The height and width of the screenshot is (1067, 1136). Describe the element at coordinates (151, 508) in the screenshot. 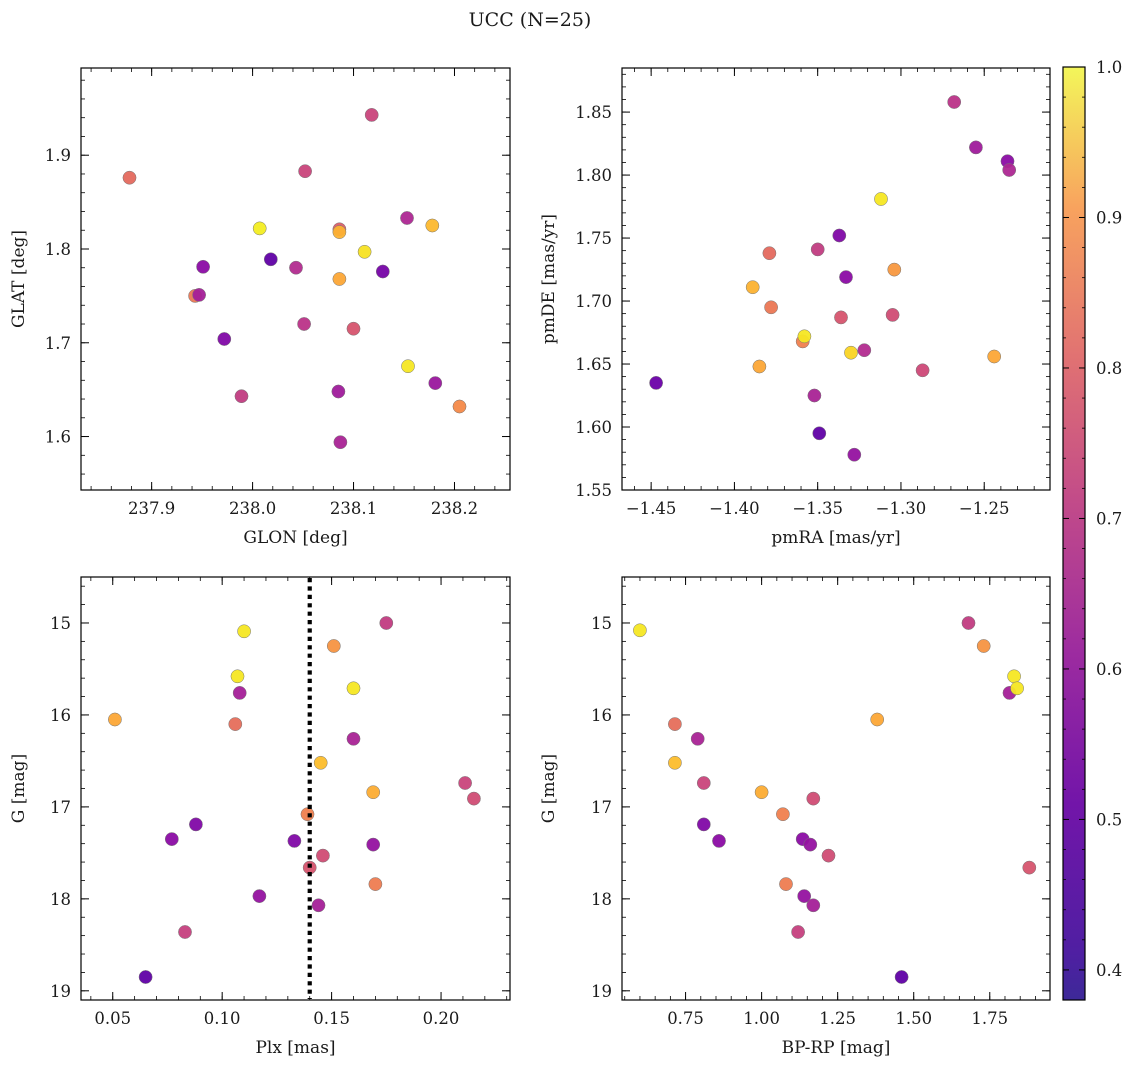

I see `x-tick-label: 237.9` at that location.